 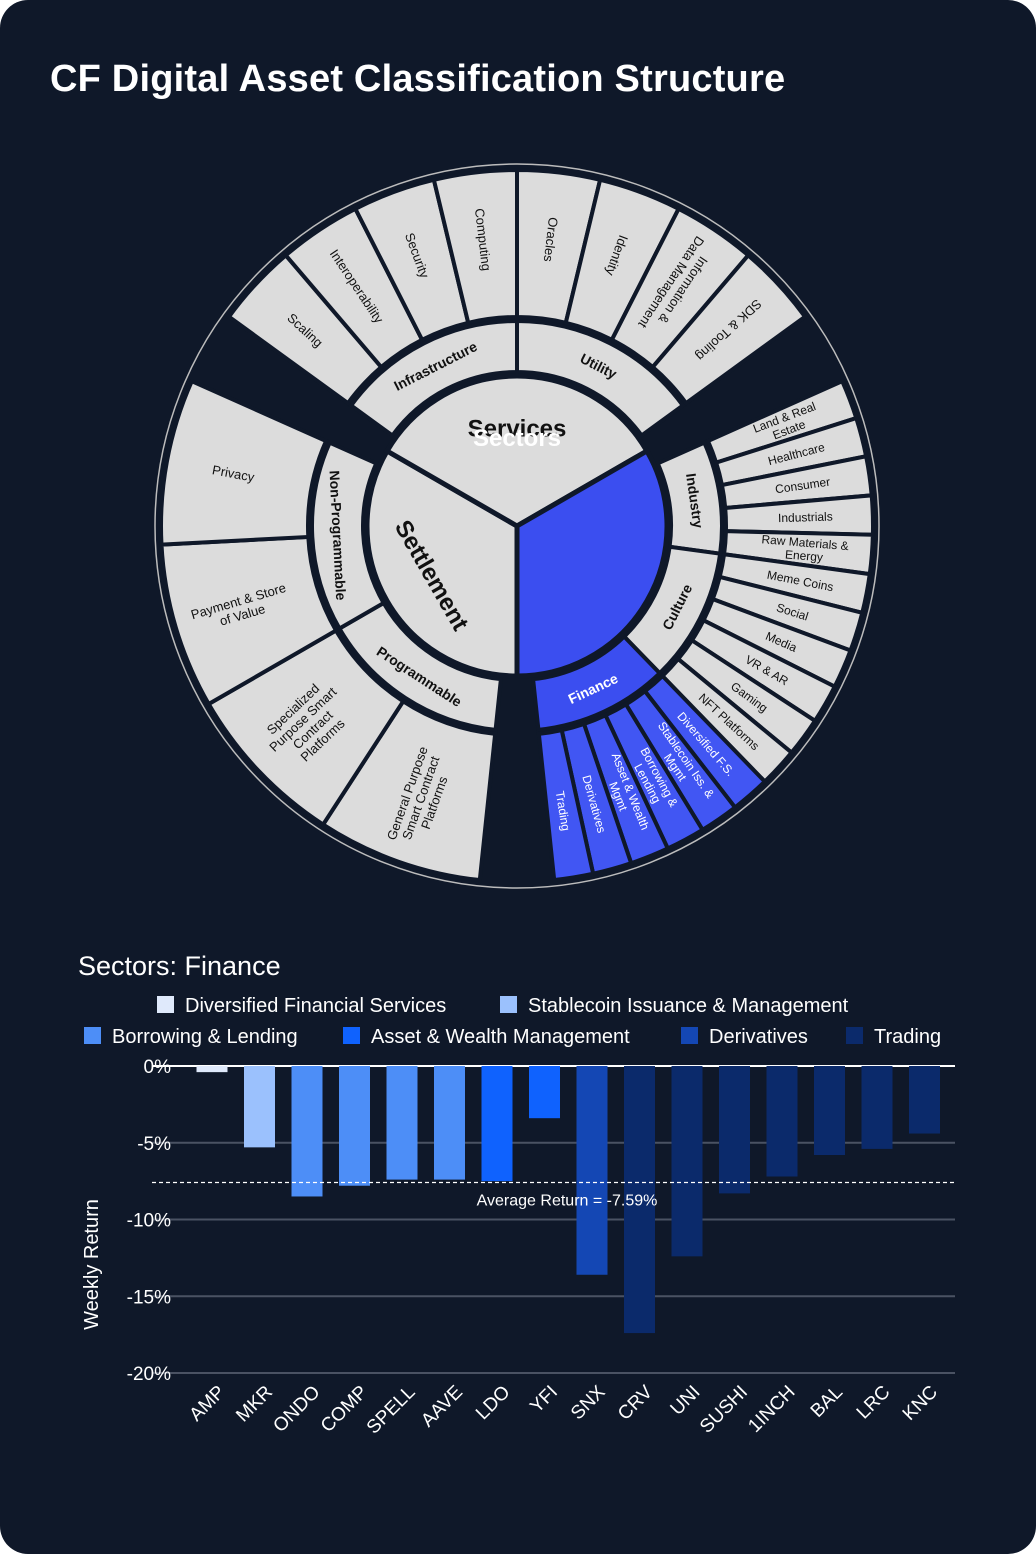 I want to click on legend-label: Diversified Financial Services, so click(x=315, y=1006).